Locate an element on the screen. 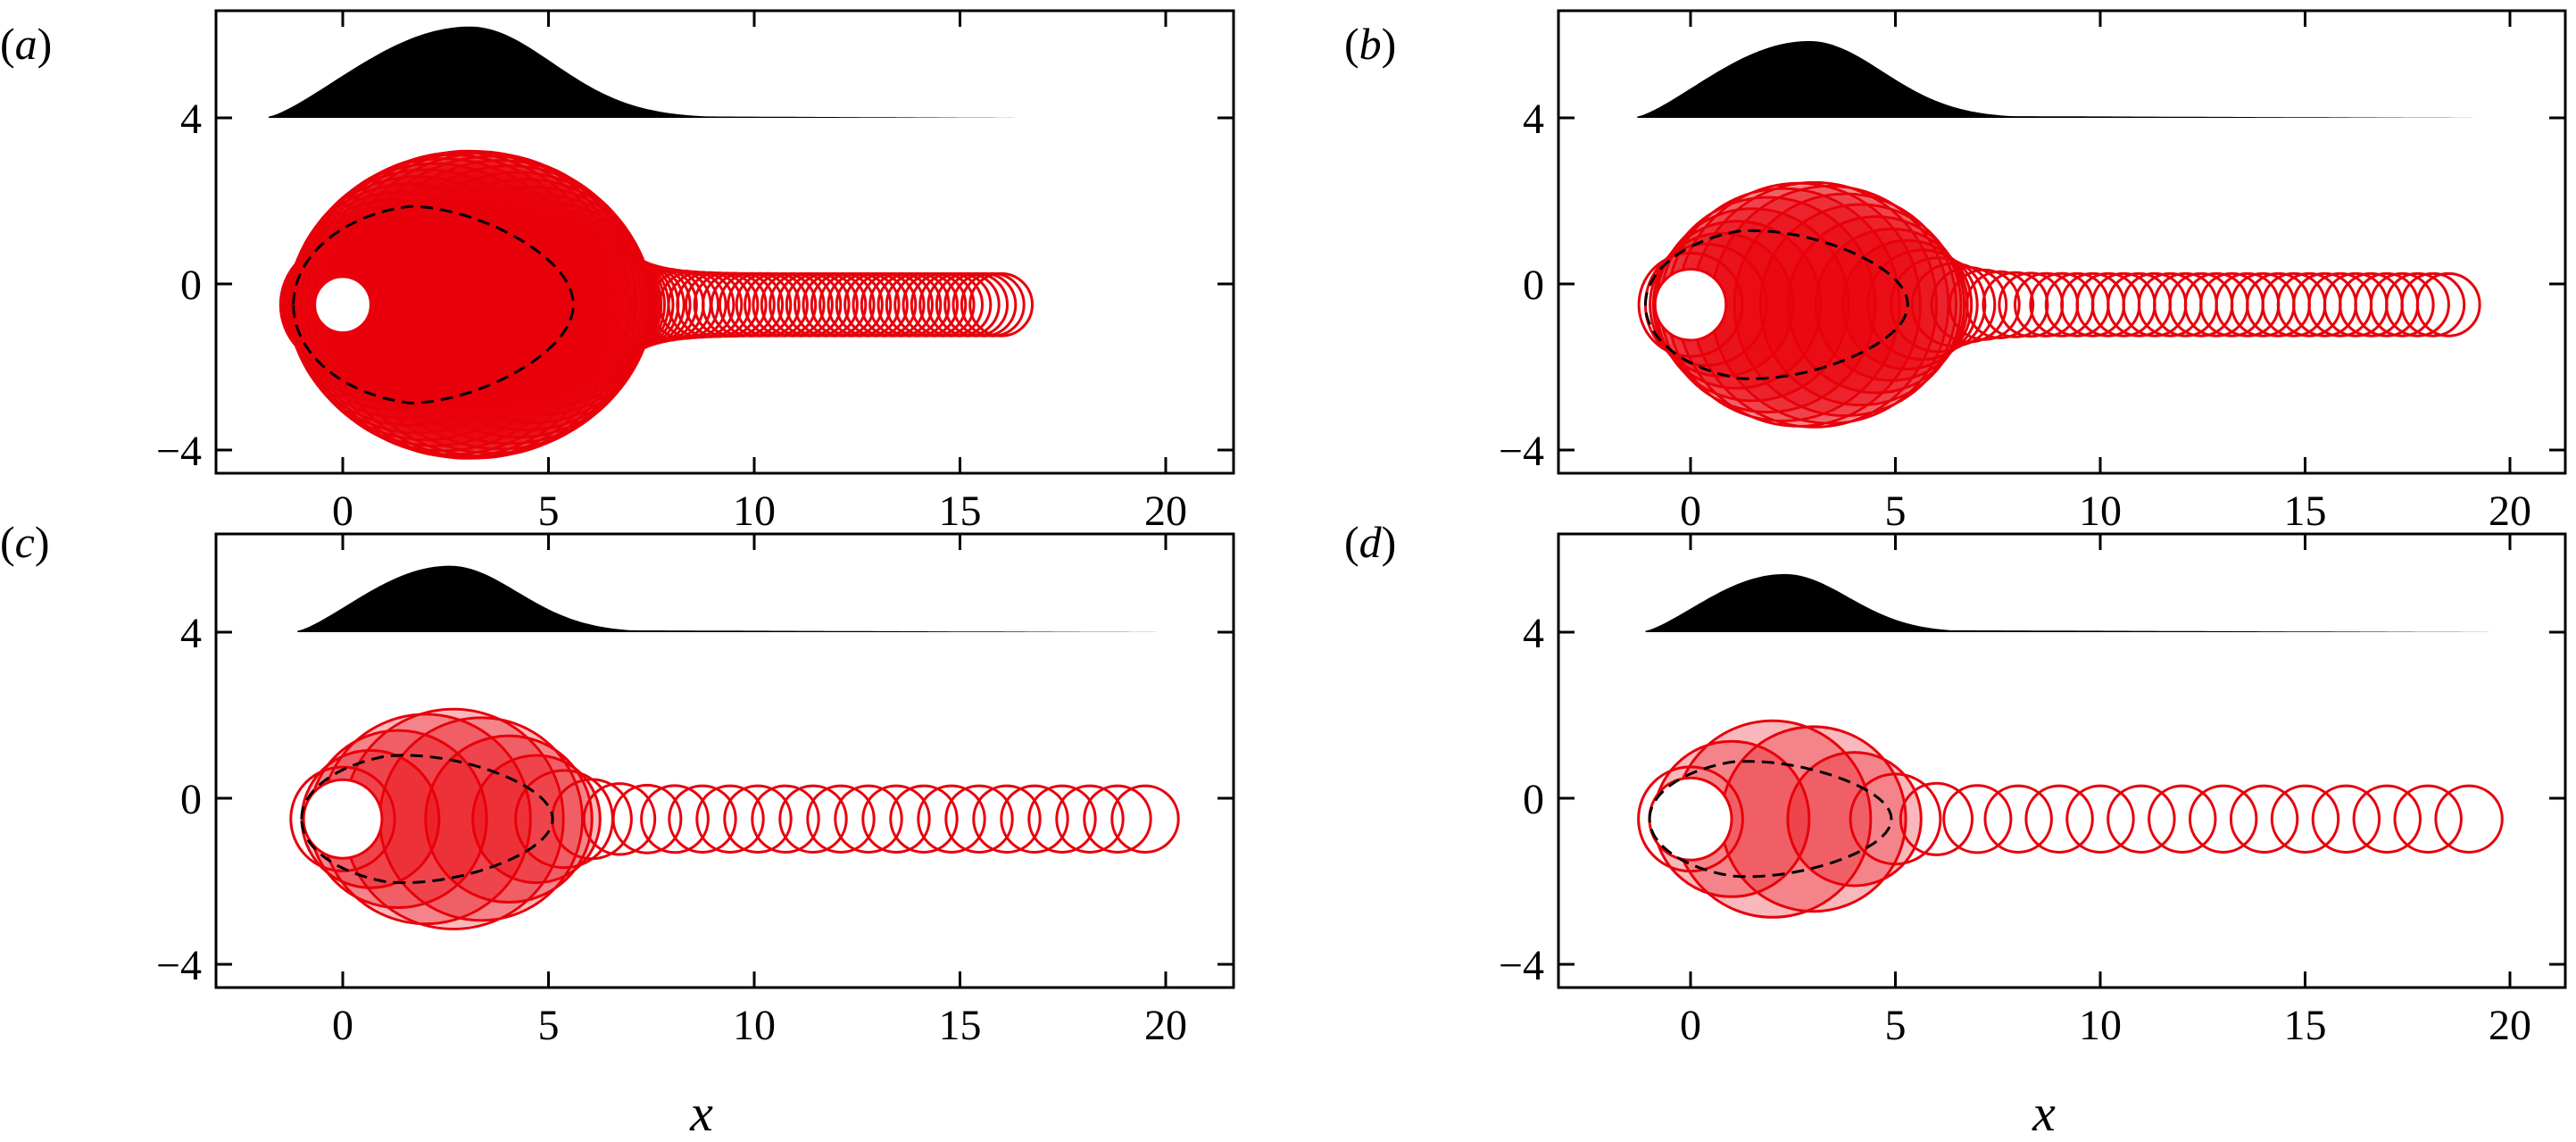  panel-label-letter: a is located at coordinates (26, 44).